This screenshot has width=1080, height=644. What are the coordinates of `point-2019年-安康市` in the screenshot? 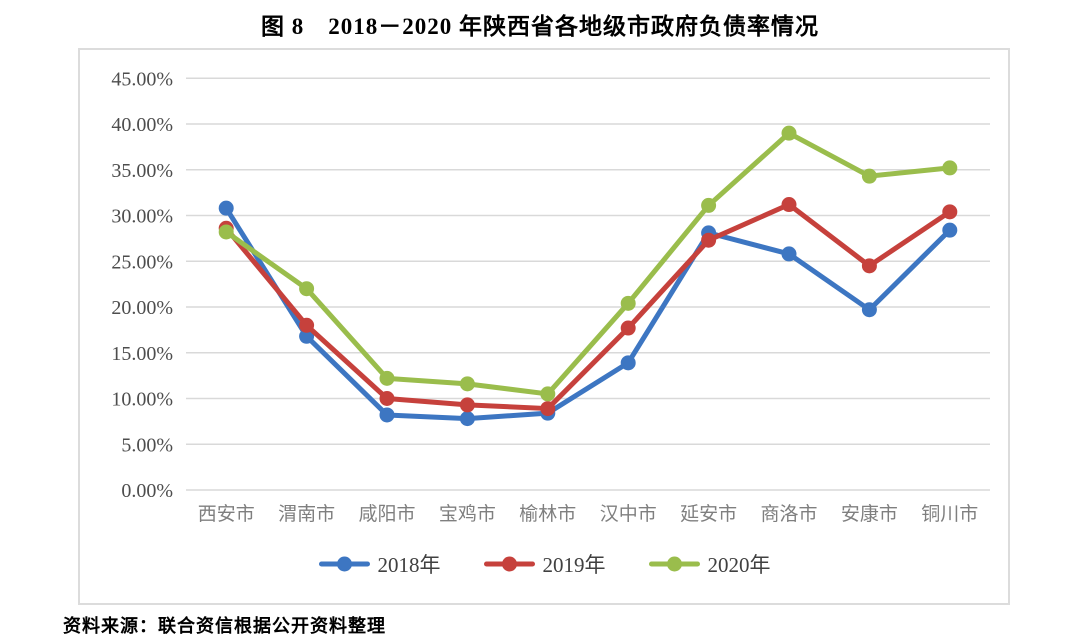 It's located at (869, 266).